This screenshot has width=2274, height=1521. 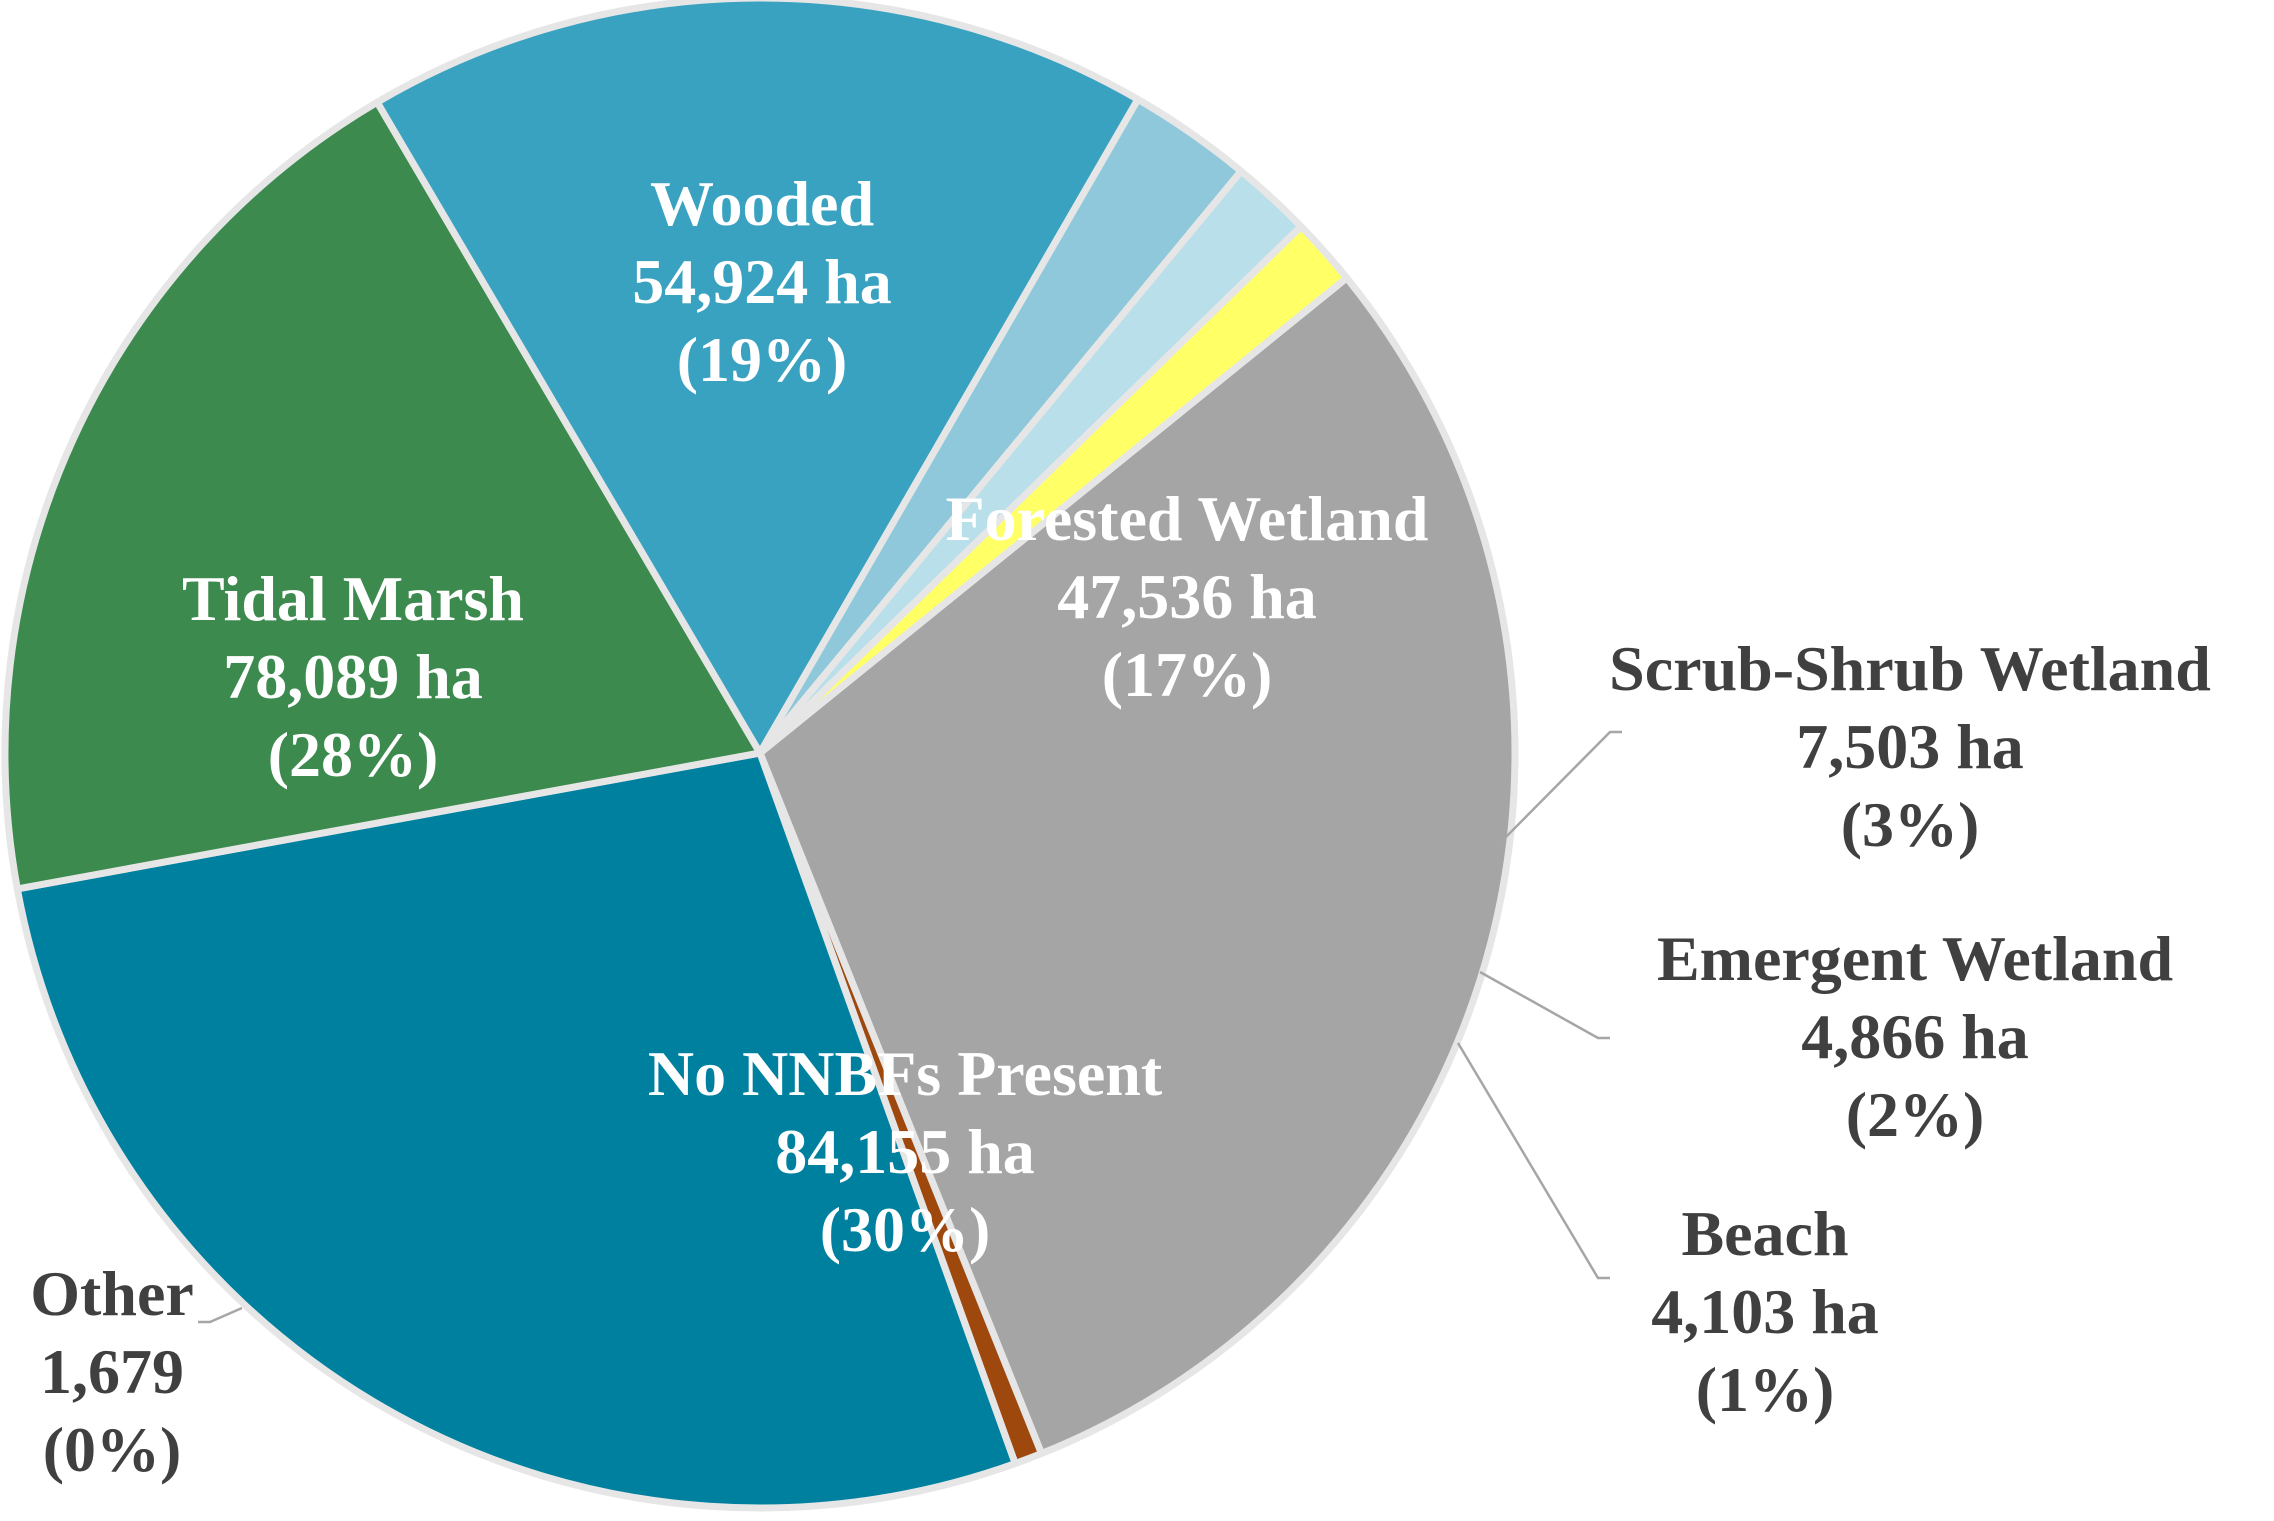 I want to click on leader-line-other, so click(x=220, y=1315).